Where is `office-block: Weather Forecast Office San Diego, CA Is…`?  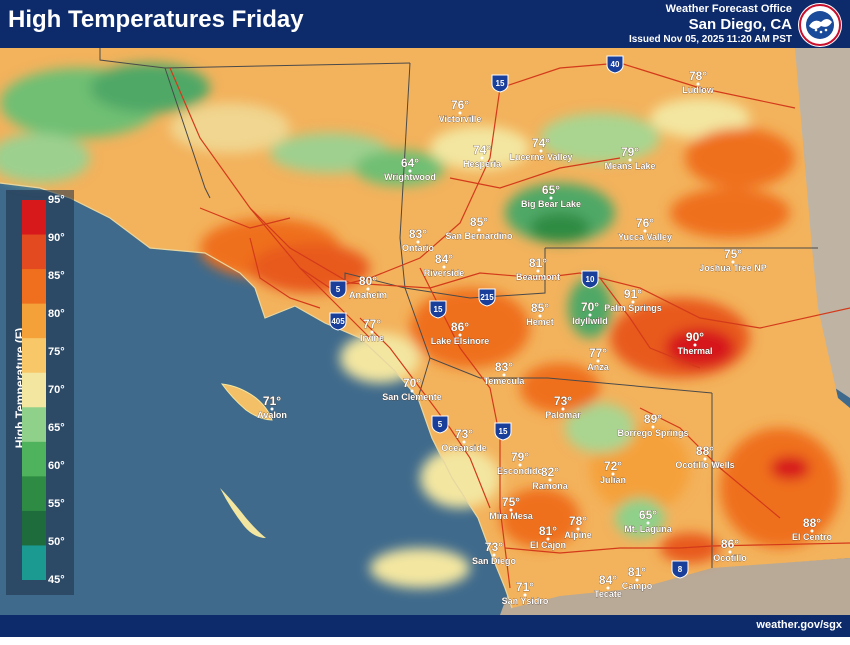
office-block: Weather Forecast Office San Diego, CA Is… is located at coordinates (710, 24).